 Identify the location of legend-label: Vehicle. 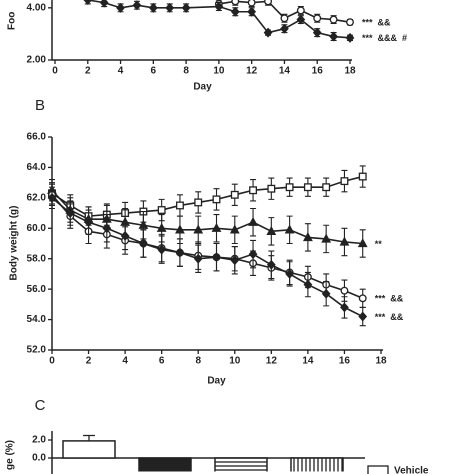
(411, 470).